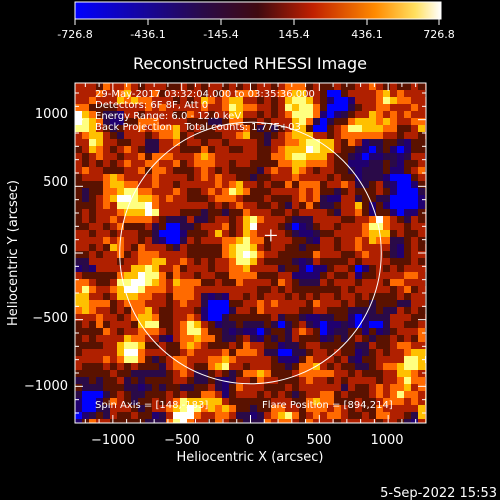 The image size is (500, 500). Describe the element at coordinates (198, 127) in the screenshot. I see `info-method-counts: Back Projection Total counts: 1.77E+03` at that location.